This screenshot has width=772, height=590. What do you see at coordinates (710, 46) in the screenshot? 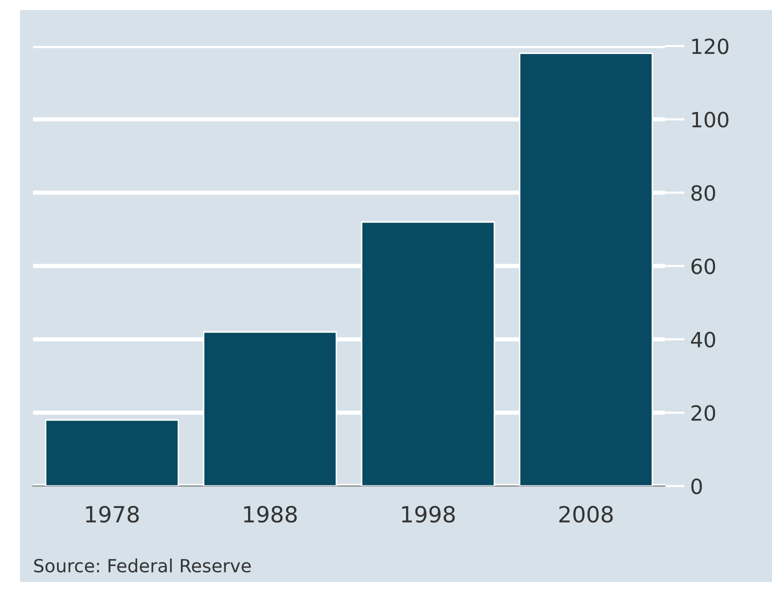
I see `y-tick-label: 120` at bounding box center [710, 46].